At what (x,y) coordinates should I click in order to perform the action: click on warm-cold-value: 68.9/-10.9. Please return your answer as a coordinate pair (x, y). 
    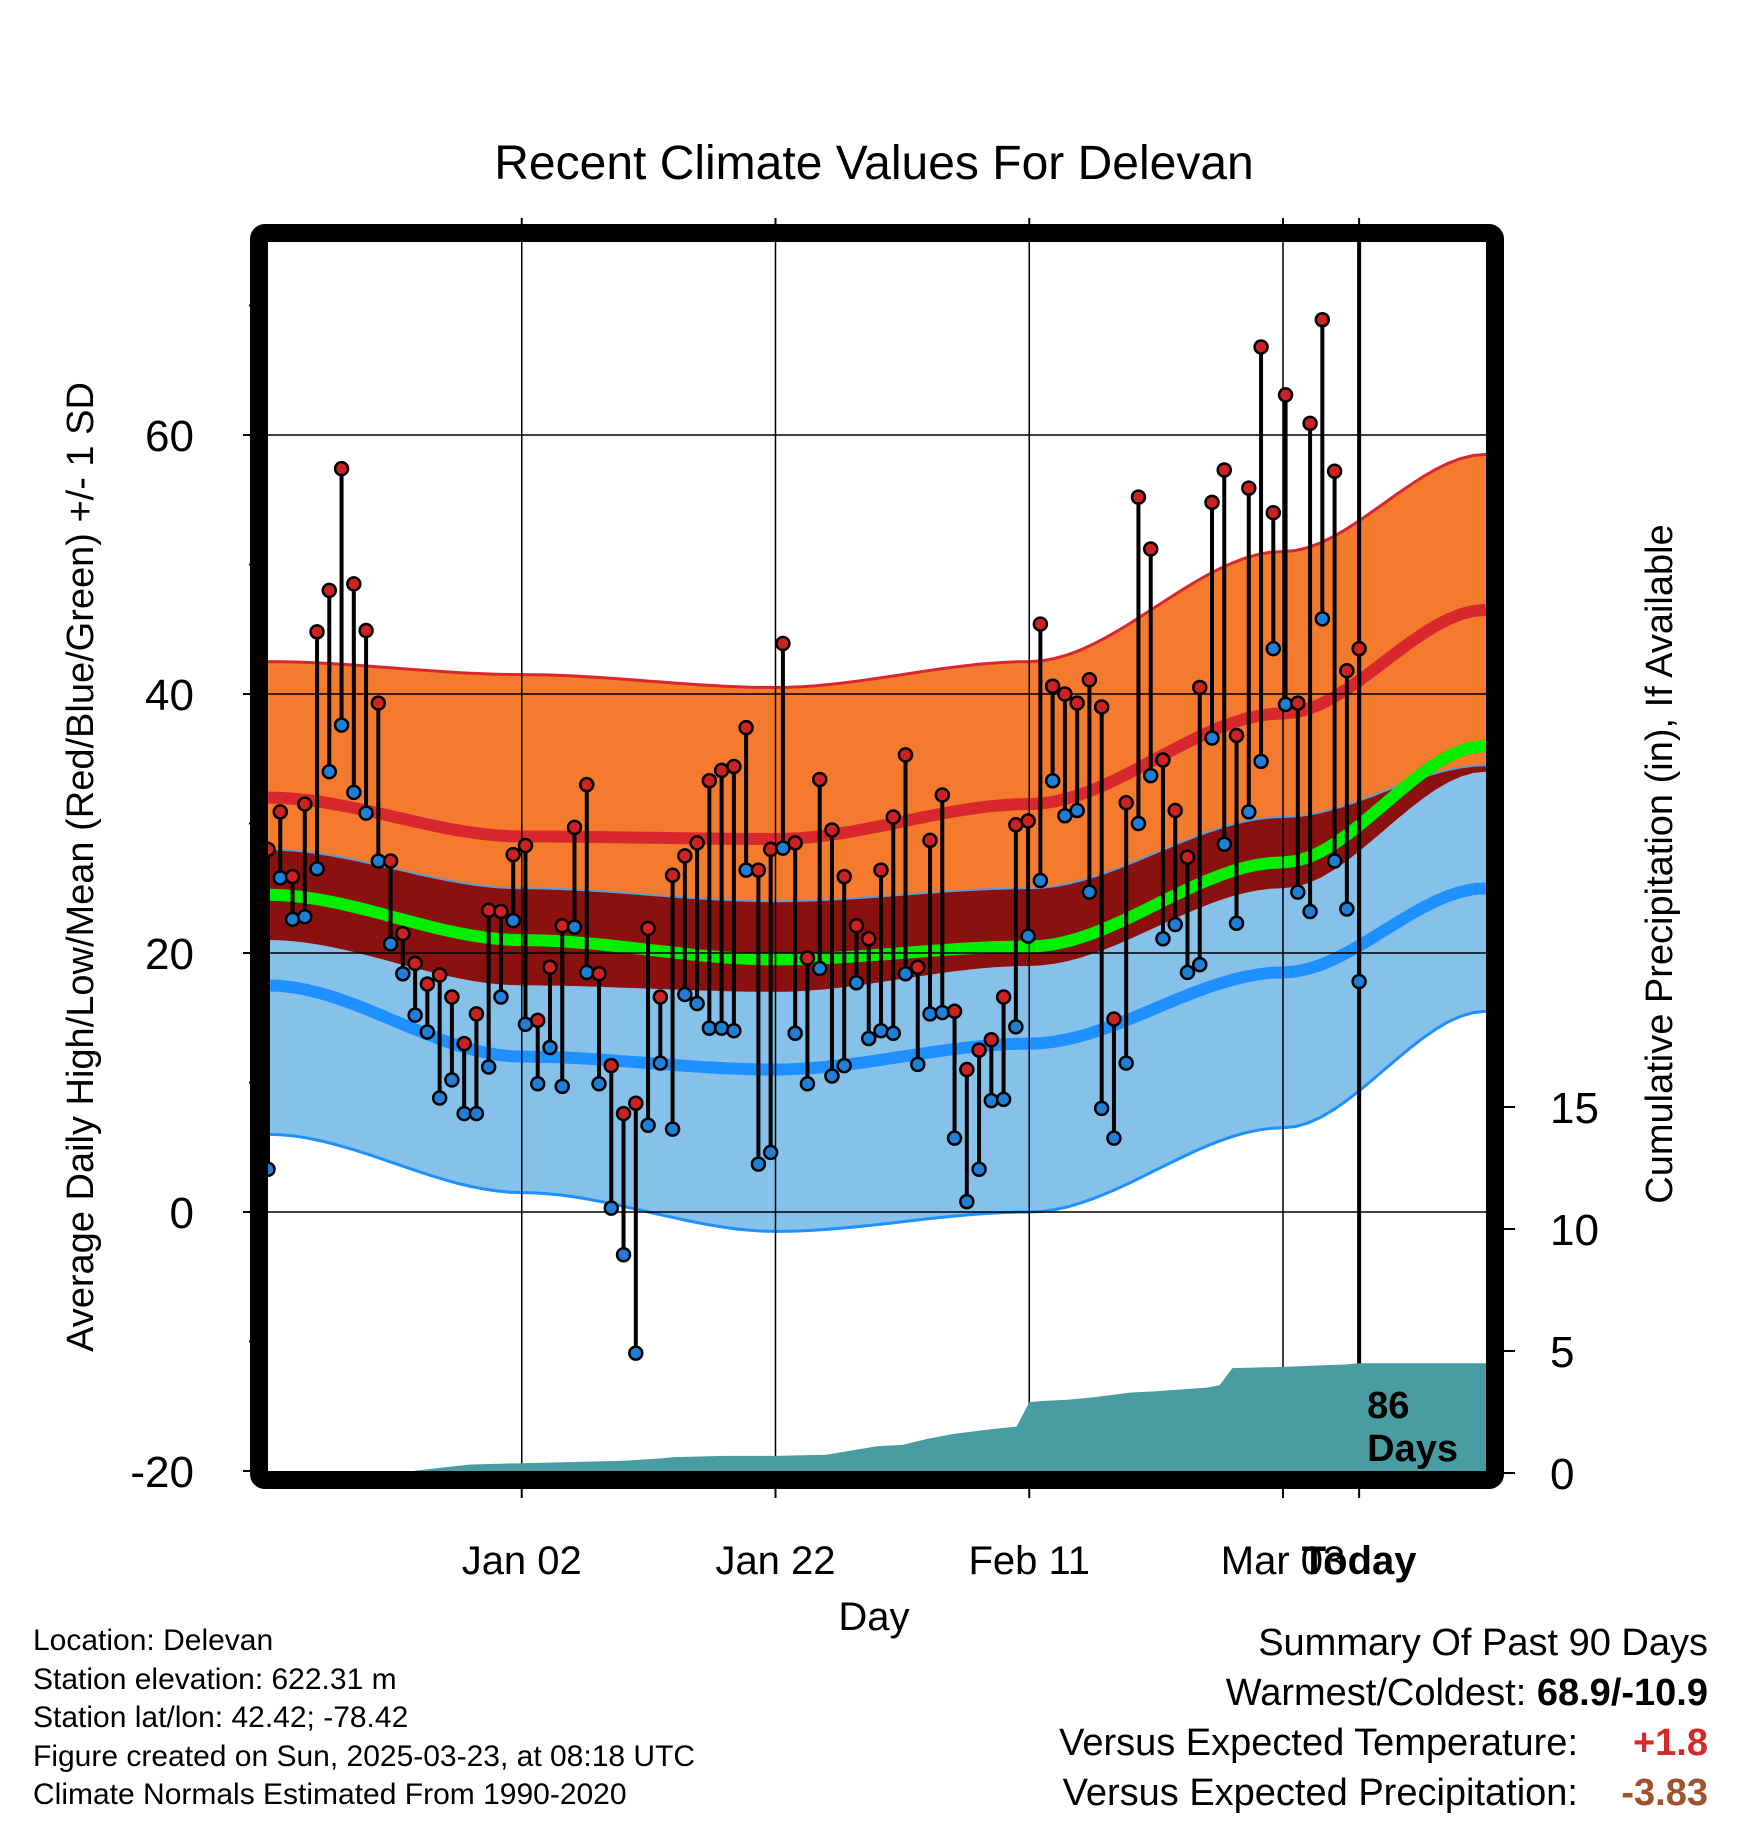
    Looking at the image, I should click on (1622, 1693).